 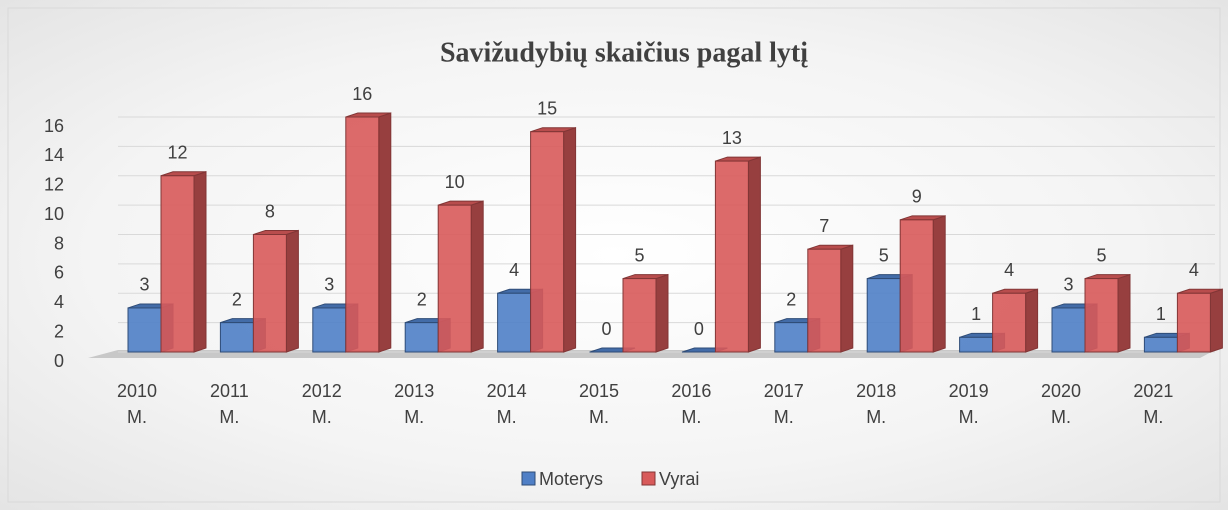 What do you see at coordinates (624, 52) in the screenshot?
I see `chart-title: Savižudybių skaičius pagal lytį` at bounding box center [624, 52].